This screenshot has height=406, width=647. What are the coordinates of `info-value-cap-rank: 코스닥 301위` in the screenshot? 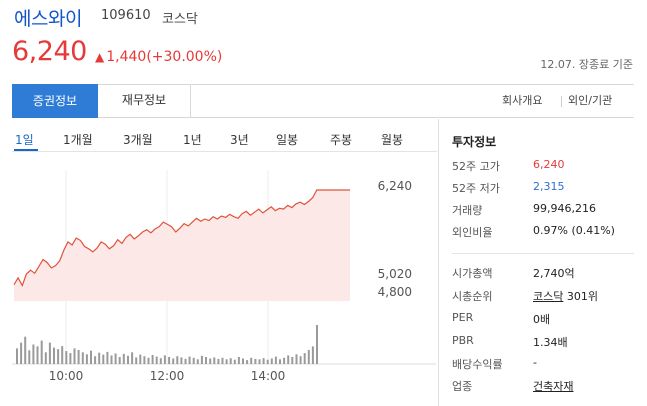 It's located at (565, 296).